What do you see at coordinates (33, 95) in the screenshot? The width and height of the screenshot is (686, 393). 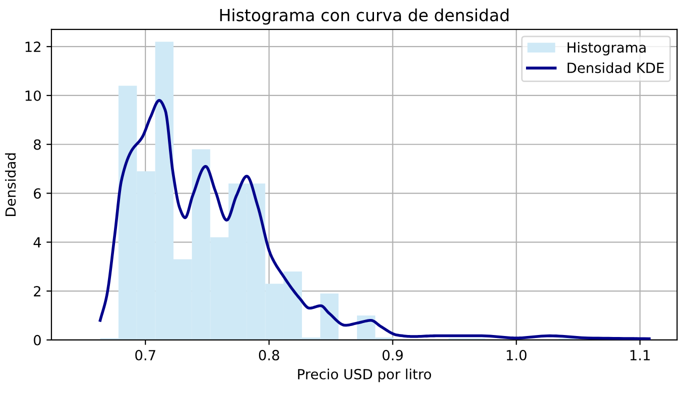 I see `y-tick-label: 10` at bounding box center [33, 95].